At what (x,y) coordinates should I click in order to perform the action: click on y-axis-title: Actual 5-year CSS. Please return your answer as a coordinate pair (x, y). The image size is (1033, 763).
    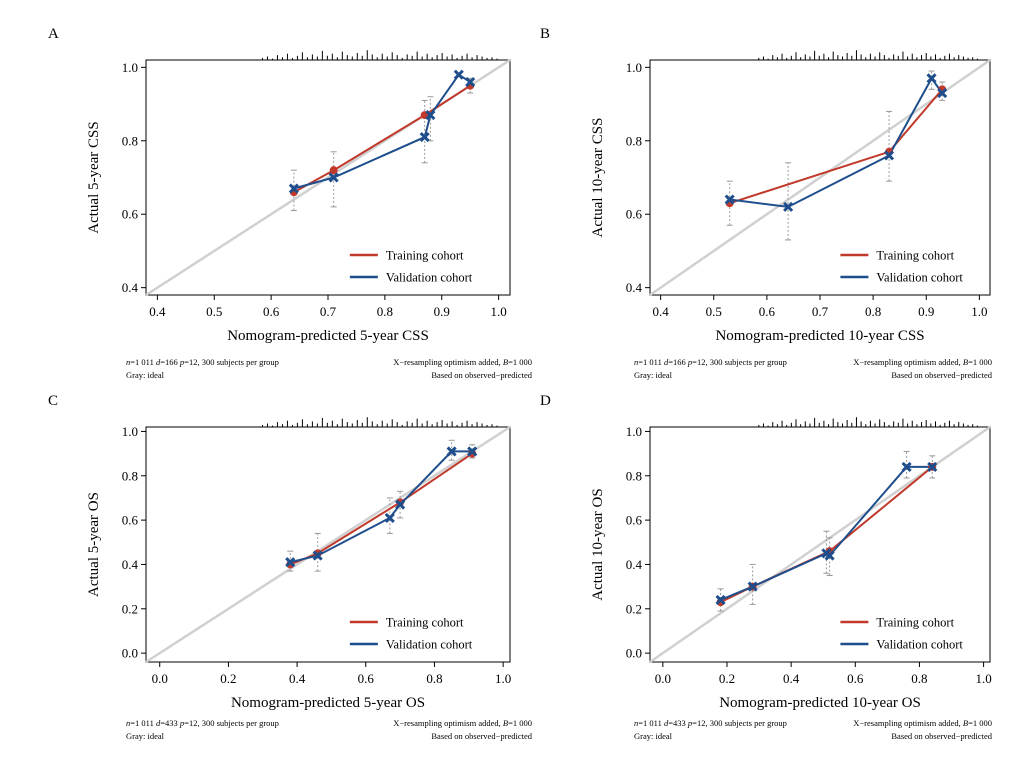
    Looking at the image, I should click on (94, 177).